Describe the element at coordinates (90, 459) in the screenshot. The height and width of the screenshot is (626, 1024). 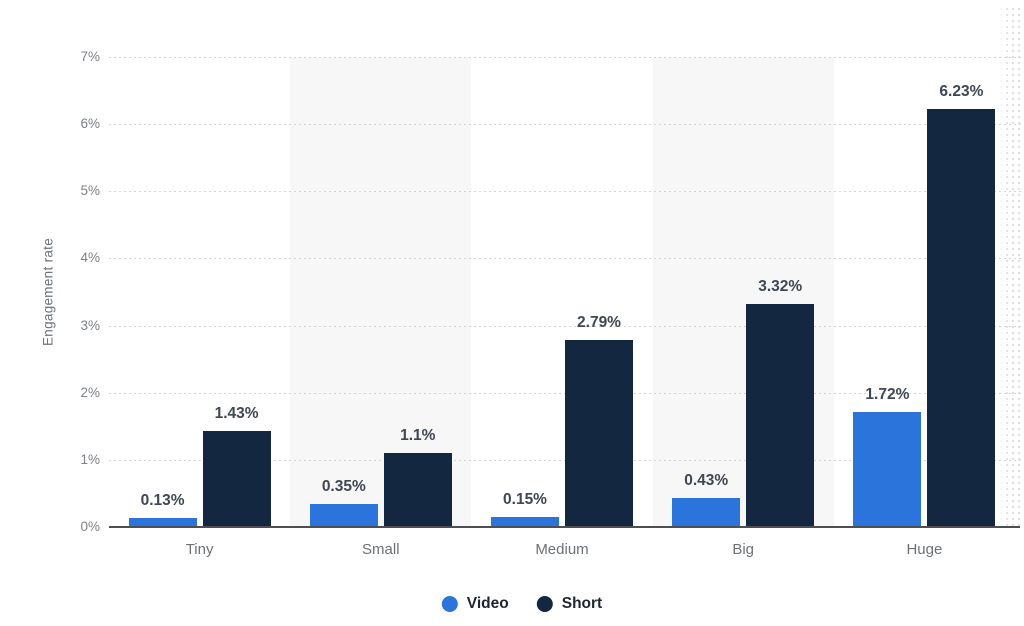
I see `y-tick-1%: 1%` at that location.